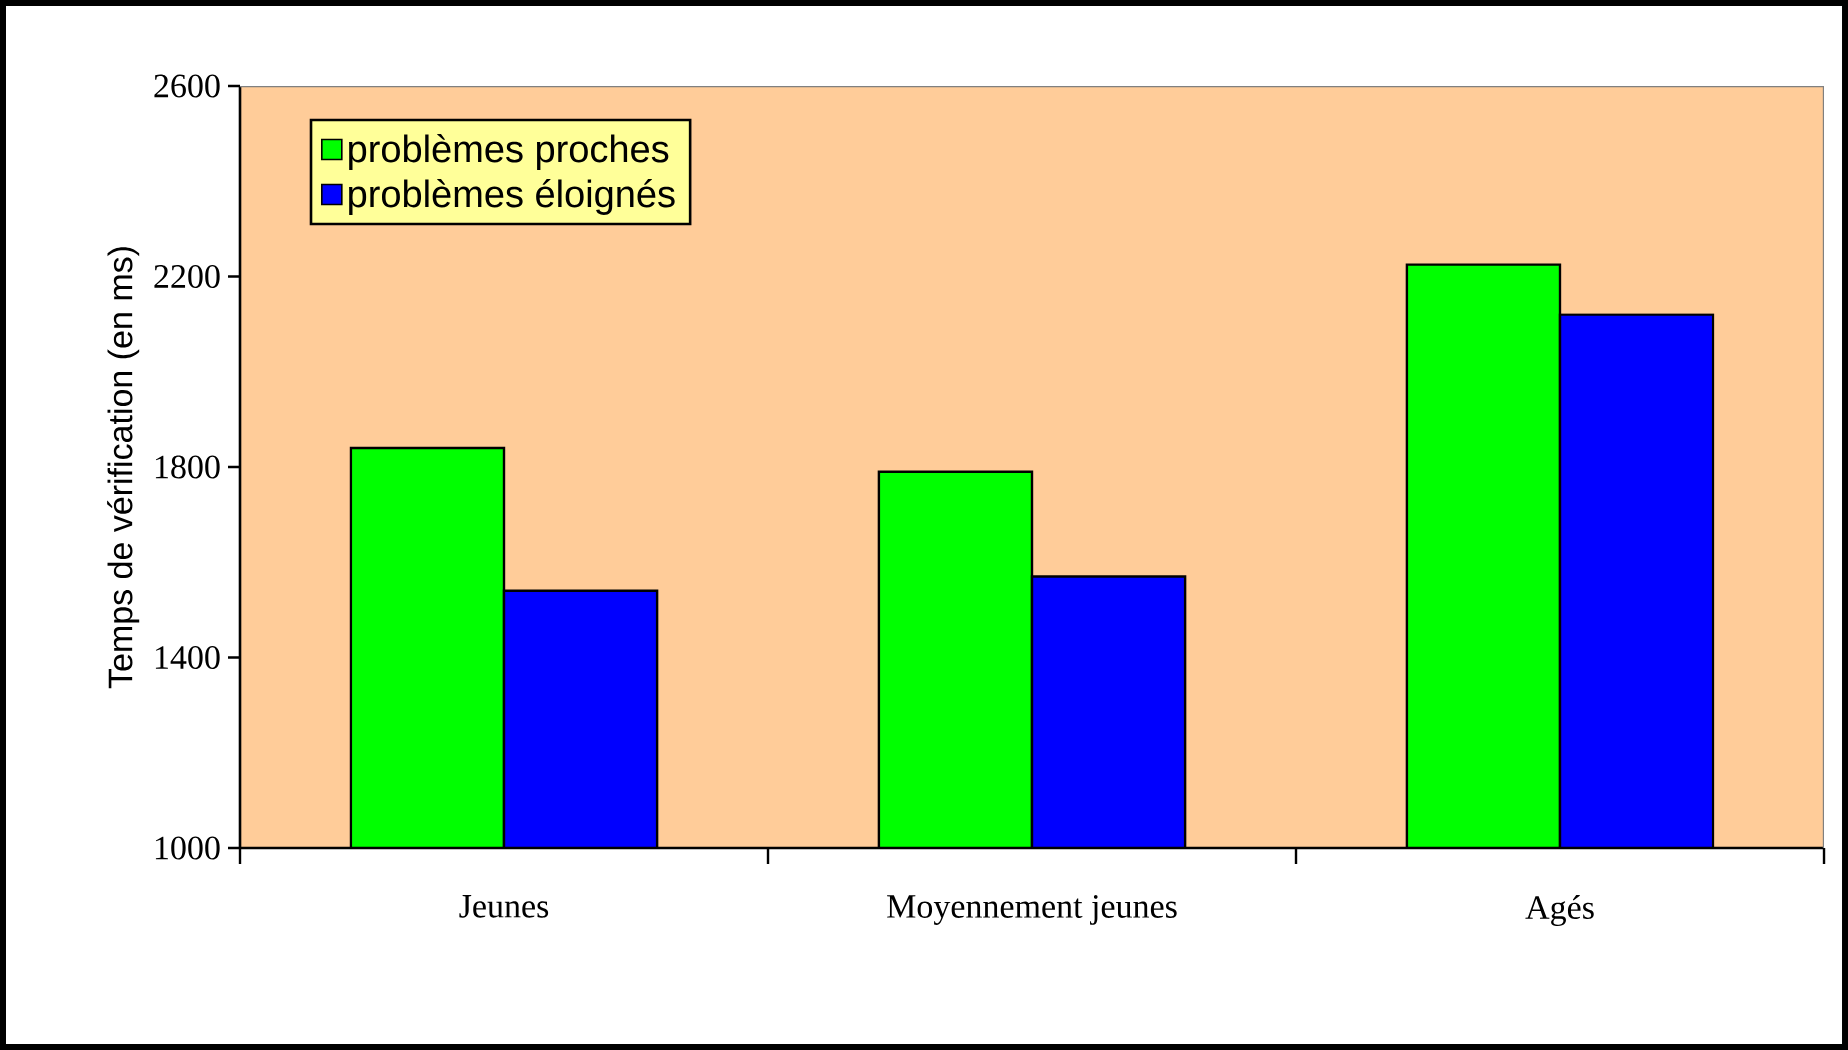 This screenshot has height=1050, width=1848. What do you see at coordinates (1559, 911) in the screenshot?
I see `x-tick-label: Agés` at bounding box center [1559, 911].